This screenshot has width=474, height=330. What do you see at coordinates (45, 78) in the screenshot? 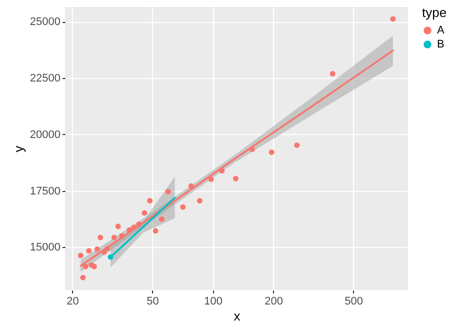
I see `y-tick-label: 22500` at bounding box center [45, 78].